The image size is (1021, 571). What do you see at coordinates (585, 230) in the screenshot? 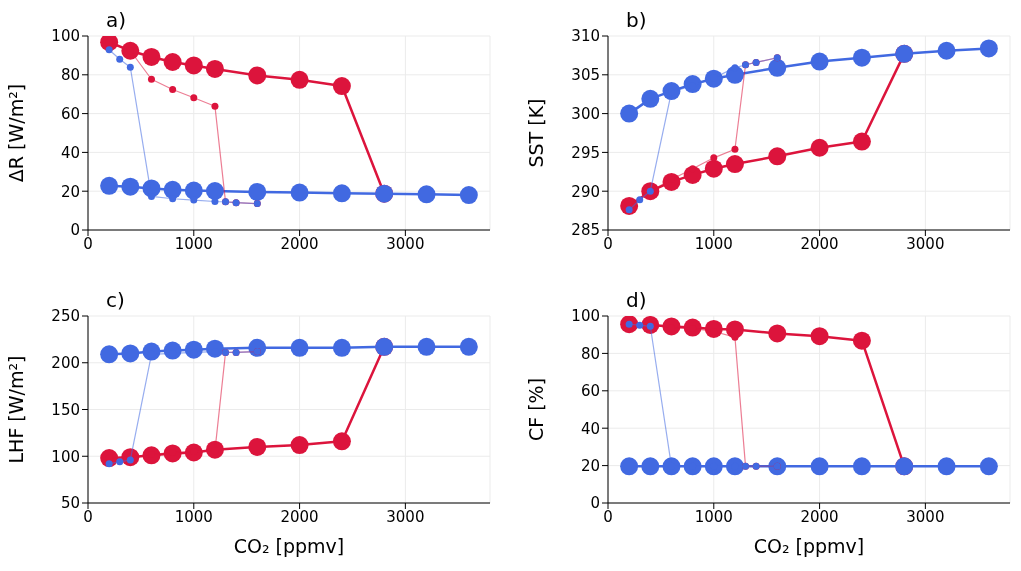
I see `y-tick-label: 285` at bounding box center [585, 230].